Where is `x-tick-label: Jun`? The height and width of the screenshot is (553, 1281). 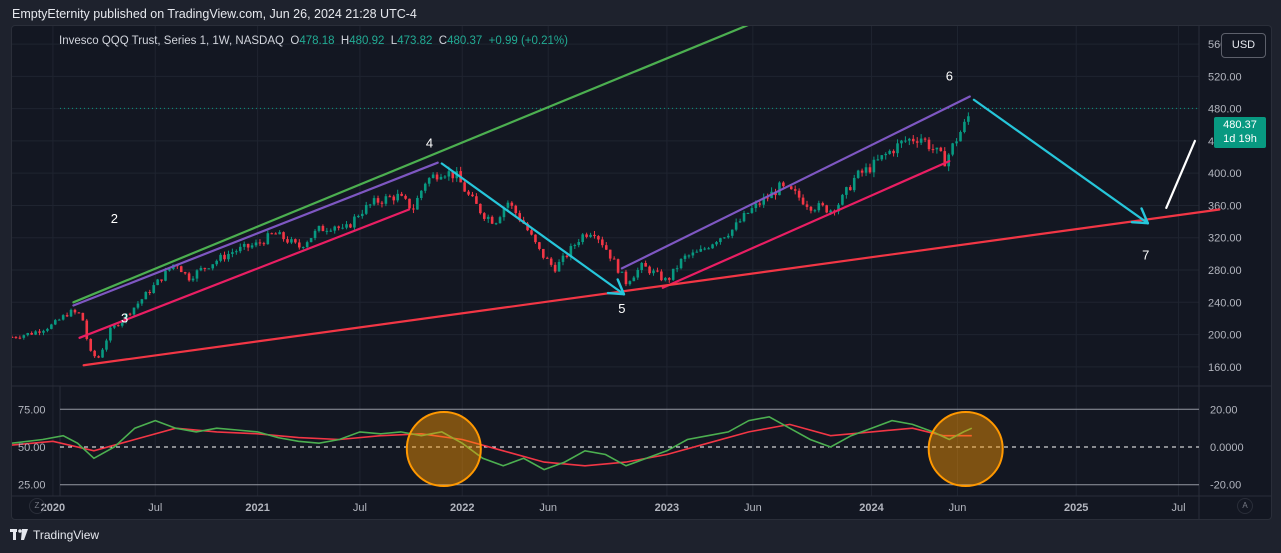 x-tick-label: Jun is located at coordinates (753, 508).